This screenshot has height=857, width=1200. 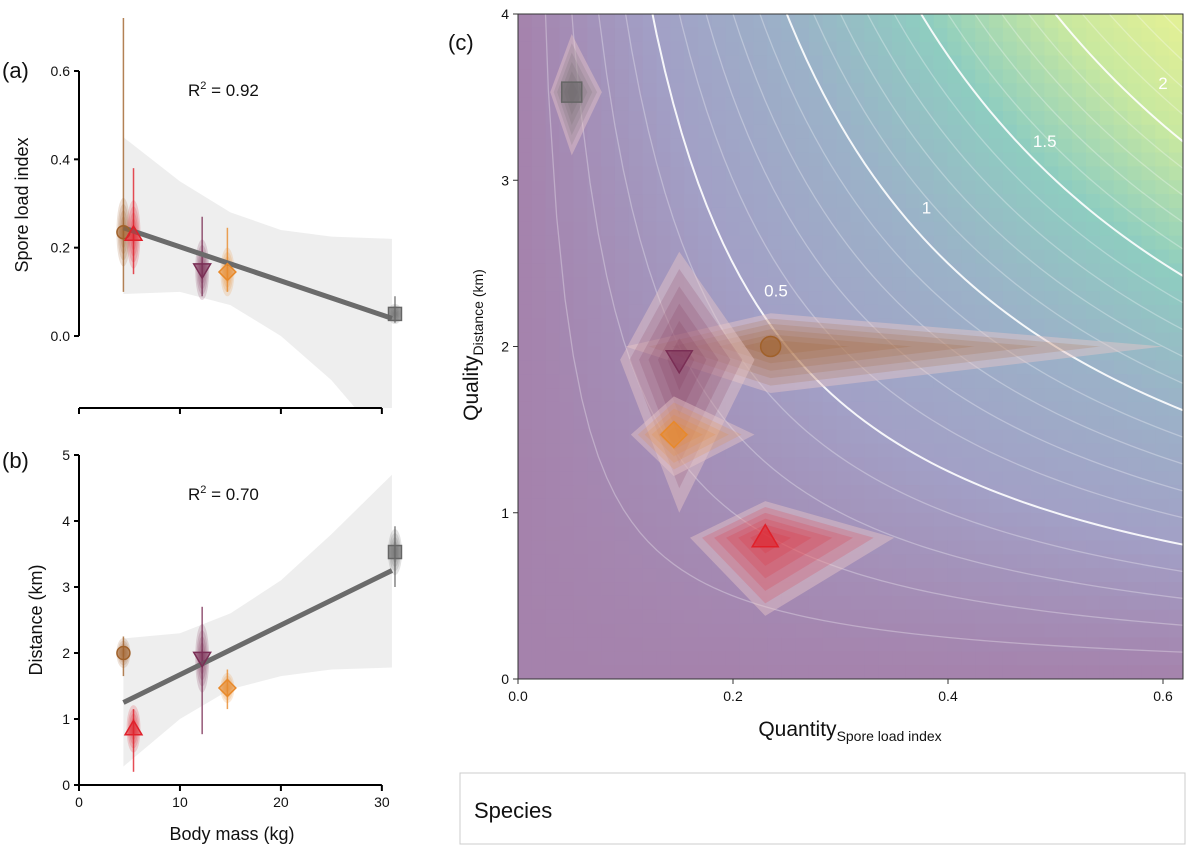 I want to click on x-tick-label: 10, so click(x=180, y=802).